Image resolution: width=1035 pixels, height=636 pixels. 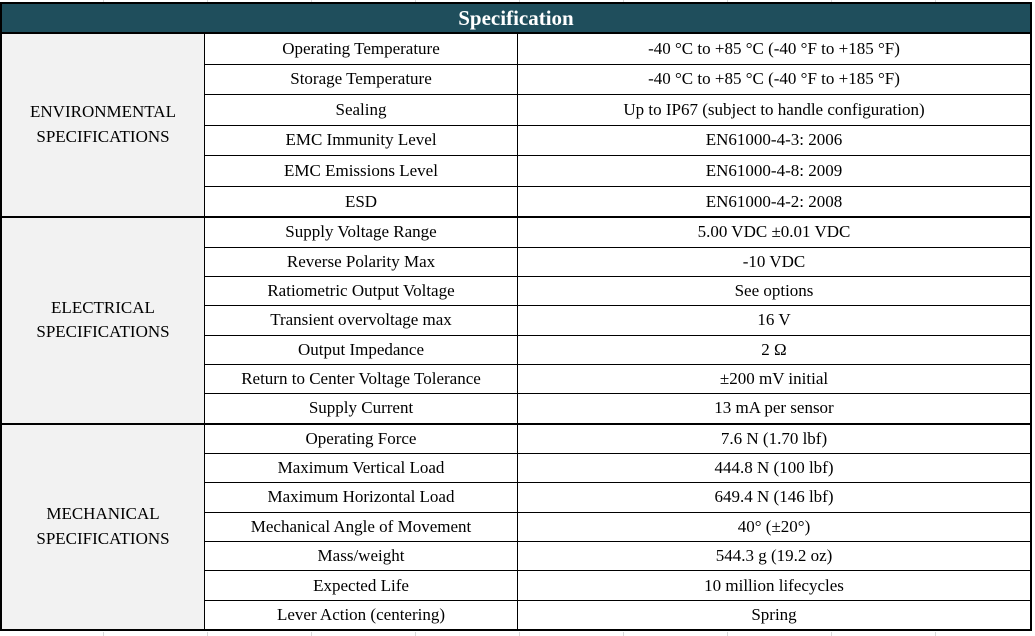 What do you see at coordinates (103, 527) in the screenshot?
I see `section-name-cell: MECHANICAL SPECIFICATIONS` at bounding box center [103, 527].